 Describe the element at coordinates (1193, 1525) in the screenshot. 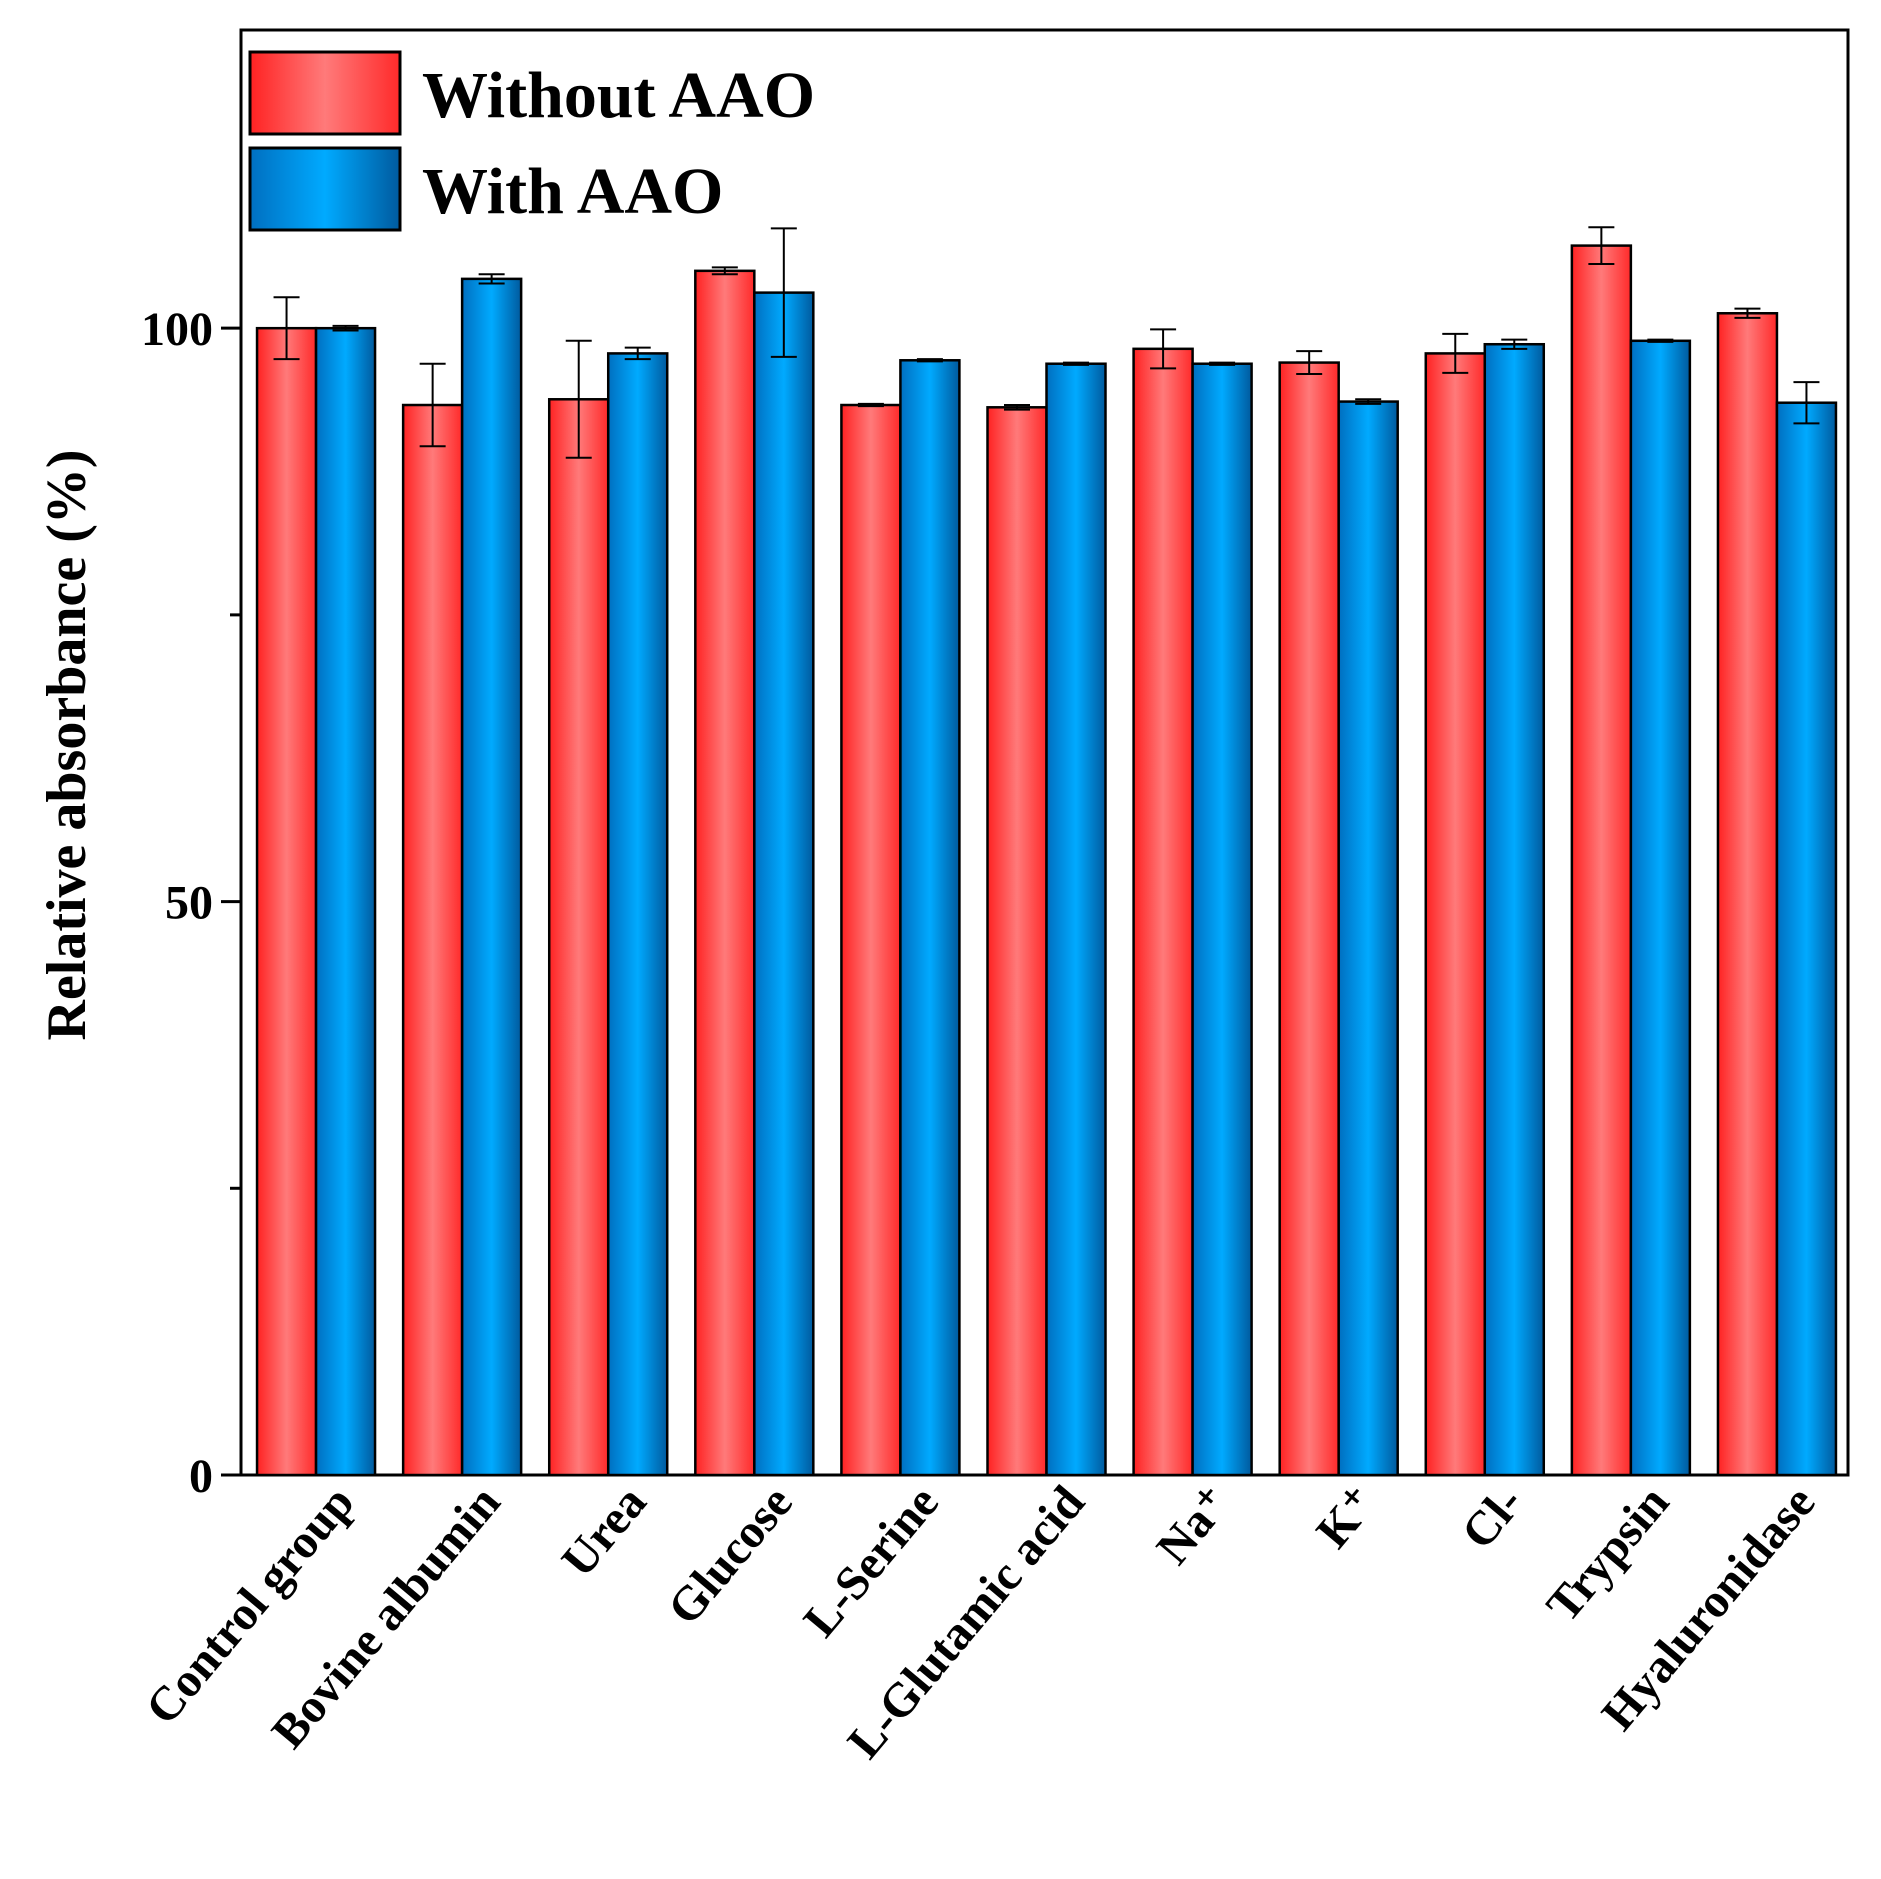

I see `x-tick-label: Na⁺` at that location.